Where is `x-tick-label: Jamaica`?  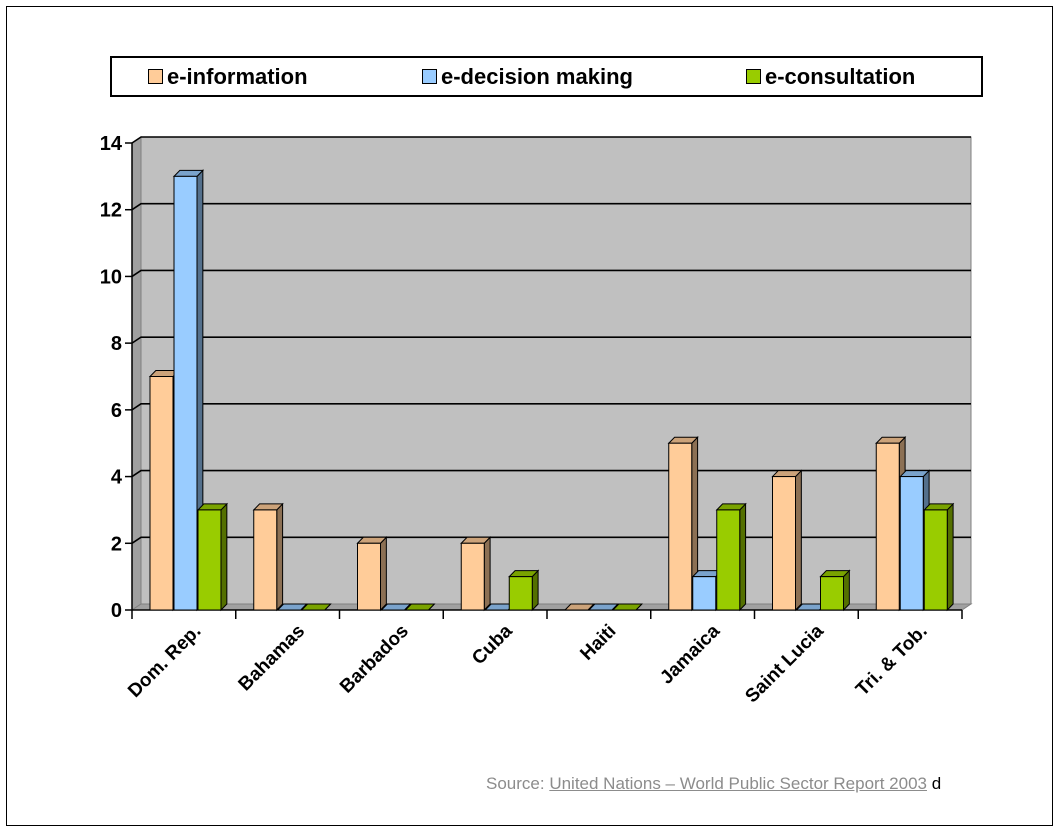 x-tick-label: Jamaica is located at coordinates (690, 654).